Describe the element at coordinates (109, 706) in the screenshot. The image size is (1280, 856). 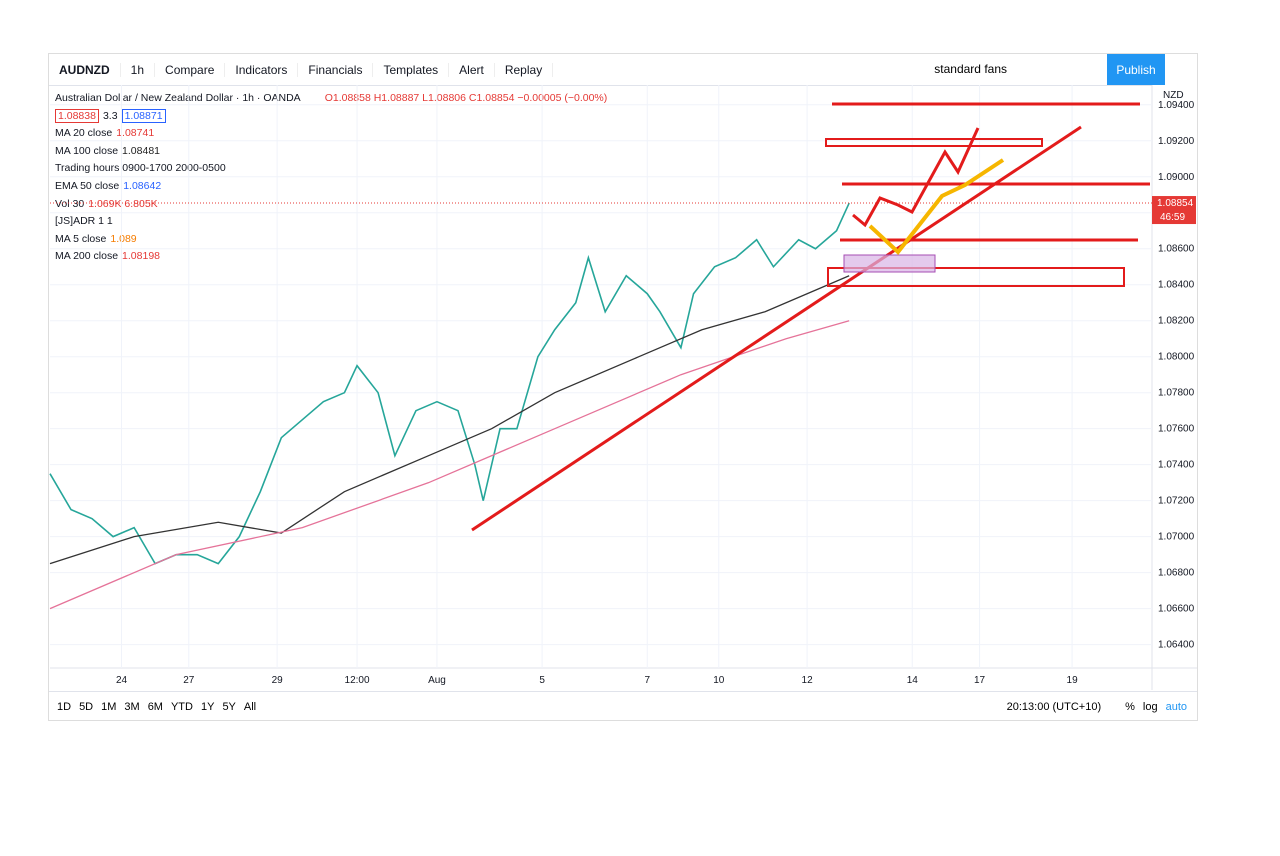
I see `range-button: 1M` at that location.